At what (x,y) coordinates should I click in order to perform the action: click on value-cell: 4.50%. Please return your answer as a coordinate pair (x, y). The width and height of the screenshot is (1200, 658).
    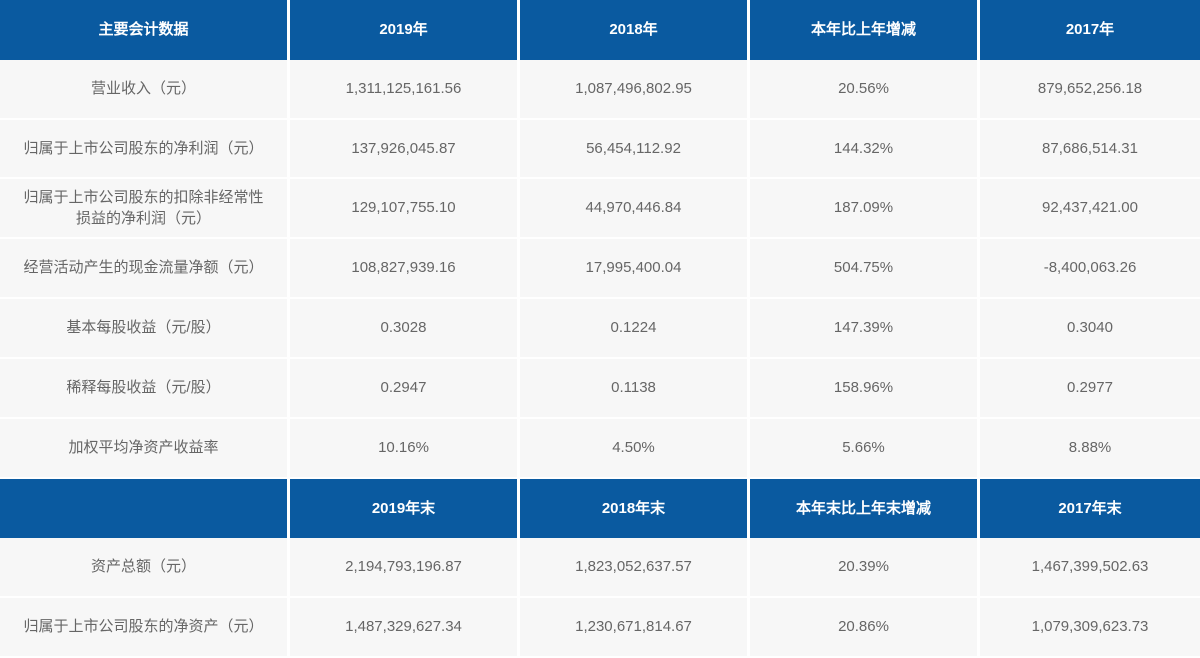
    Looking at the image, I should click on (635, 447).